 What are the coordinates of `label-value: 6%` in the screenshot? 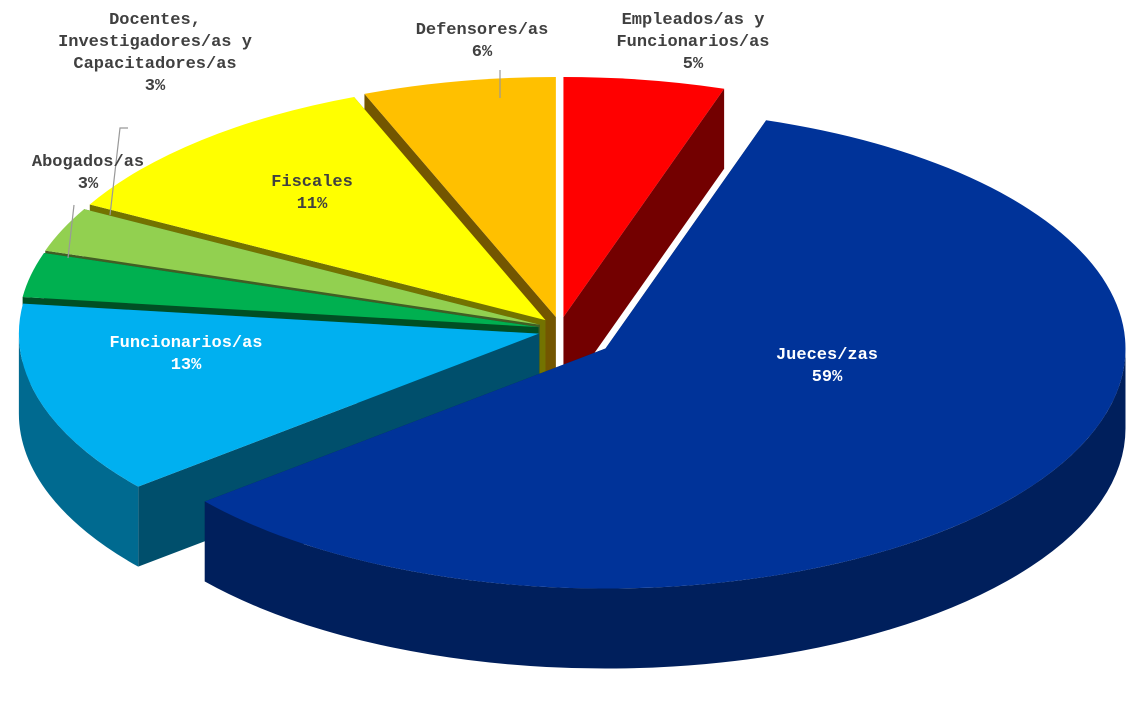 It's located at (482, 52).